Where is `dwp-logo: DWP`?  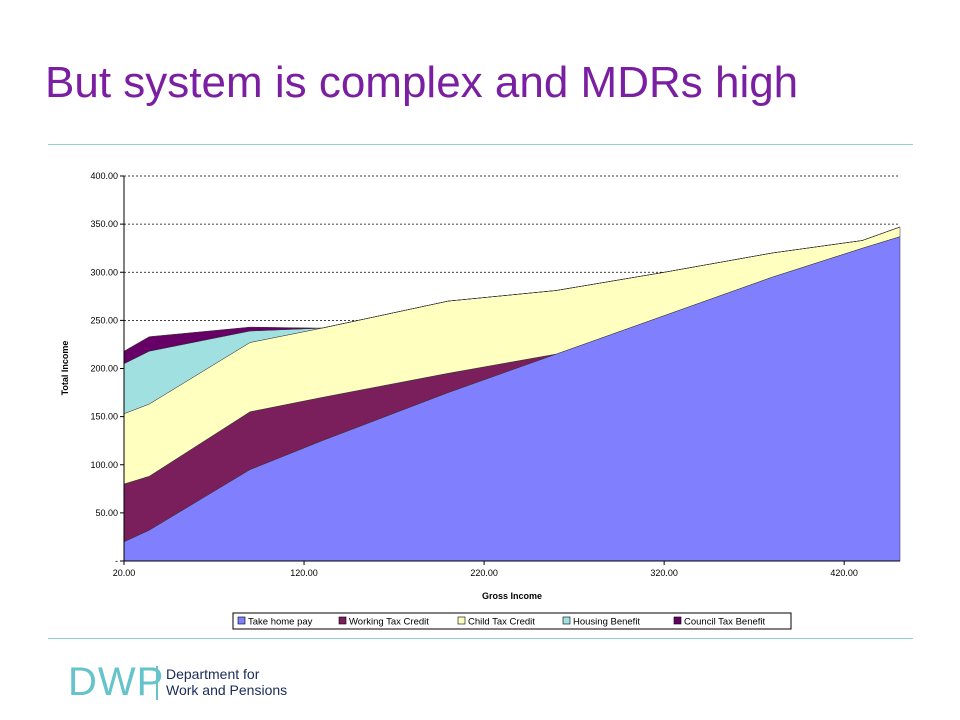
dwp-logo: DWP is located at coordinates (116, 682).